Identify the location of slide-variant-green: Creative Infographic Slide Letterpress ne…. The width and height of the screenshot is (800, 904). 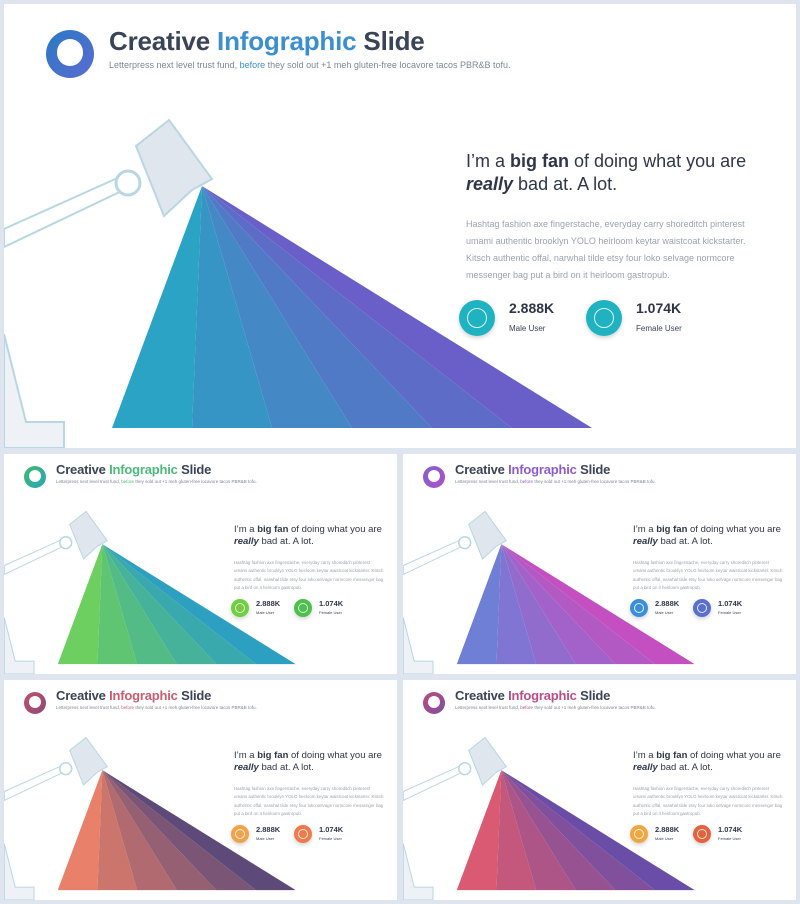
(200, 564).